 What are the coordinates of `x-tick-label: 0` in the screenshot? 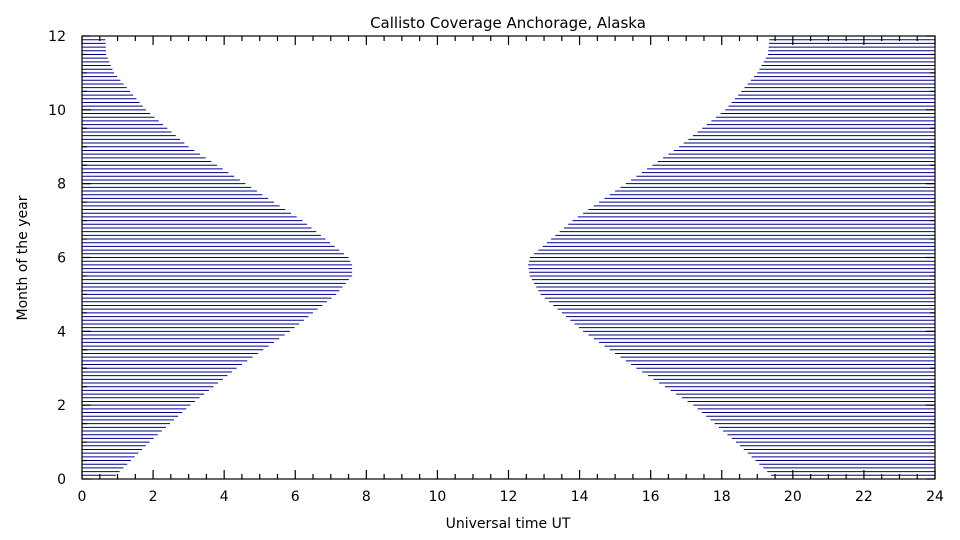 It's located at (82, 497).